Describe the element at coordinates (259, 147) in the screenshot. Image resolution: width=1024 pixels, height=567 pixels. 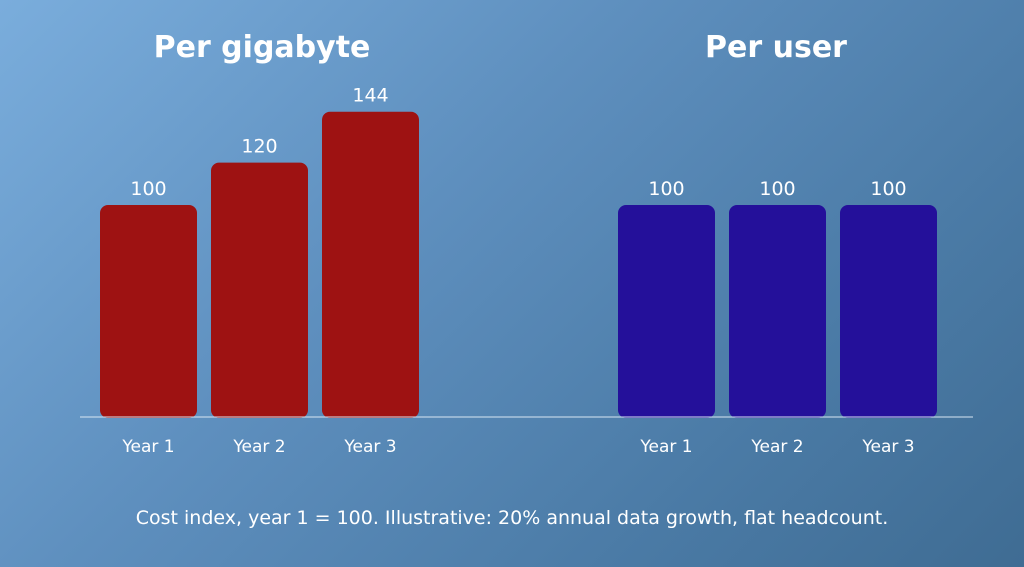
I see `data-label: 120` at that location.